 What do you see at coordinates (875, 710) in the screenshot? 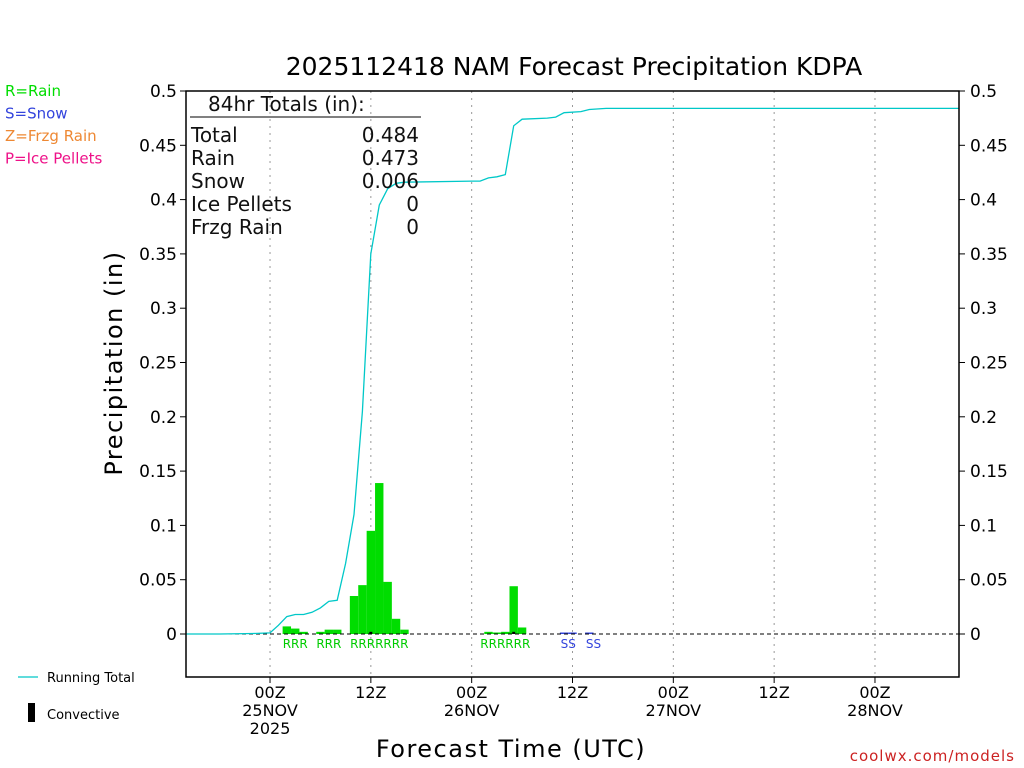
I see `x-tick-label: 28NOV` at bounding box center [875, 710].